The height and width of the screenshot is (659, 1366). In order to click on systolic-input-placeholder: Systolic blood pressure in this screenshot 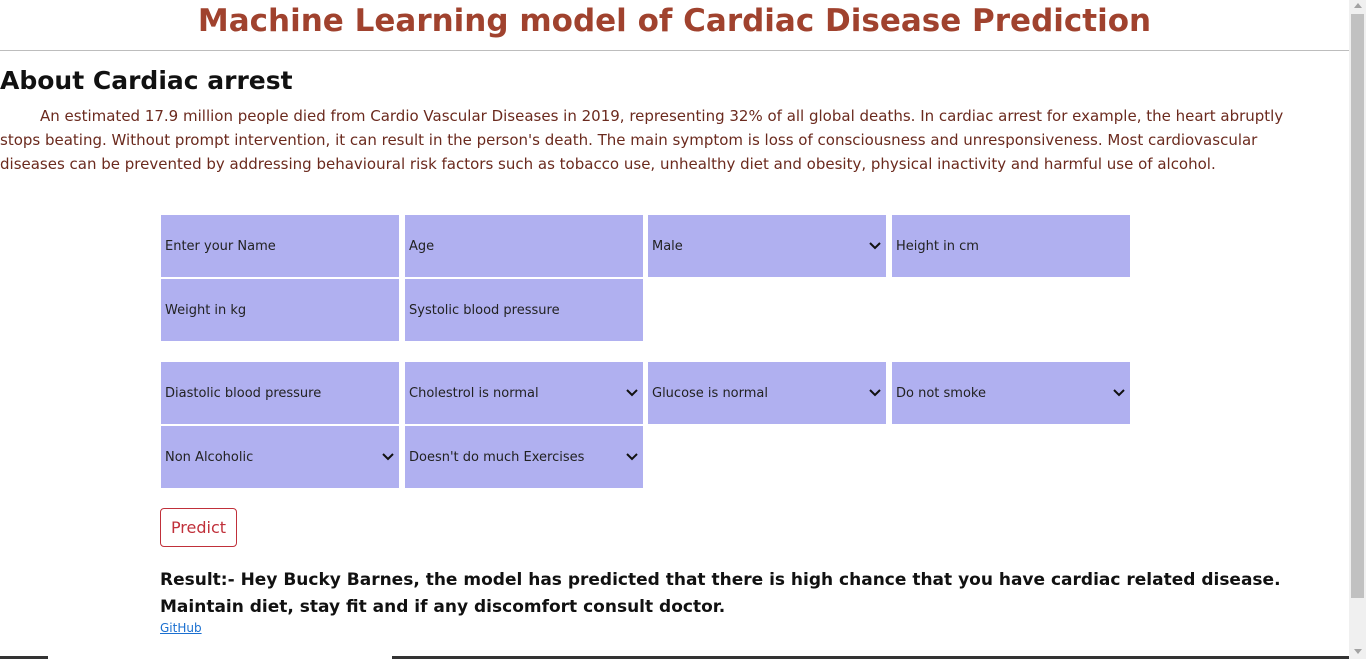, I will do `click(484, 310)`.